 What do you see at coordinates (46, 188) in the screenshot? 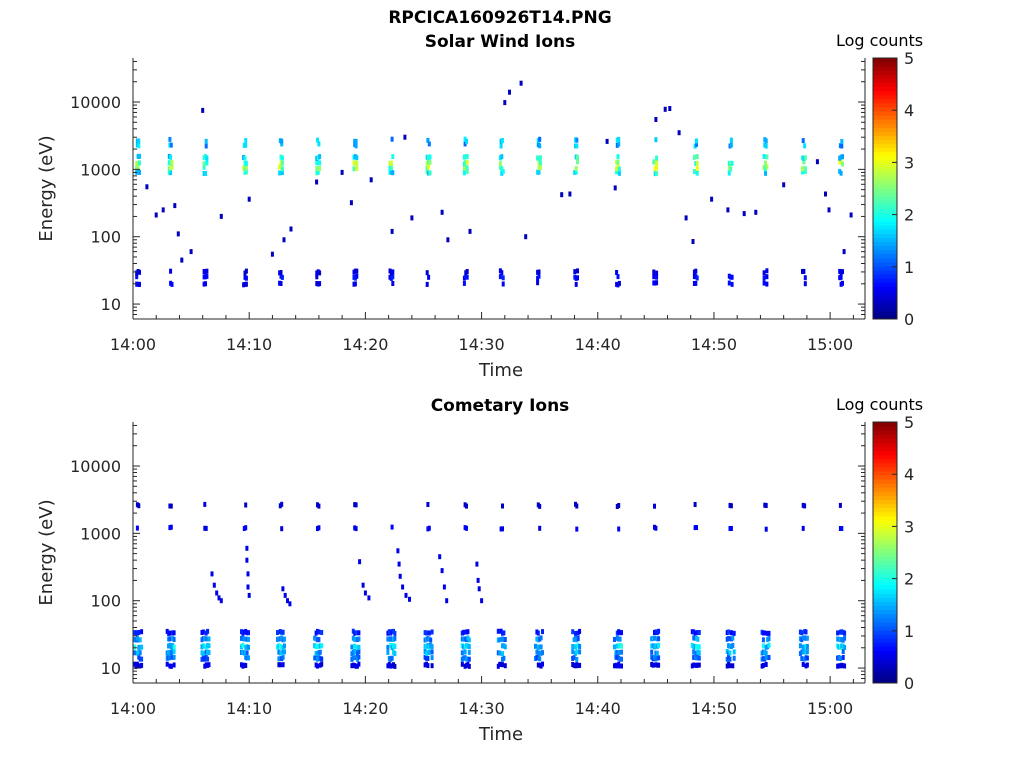
I see `y-axis-label: Energy (eV)` at bounding box center [46, 188].